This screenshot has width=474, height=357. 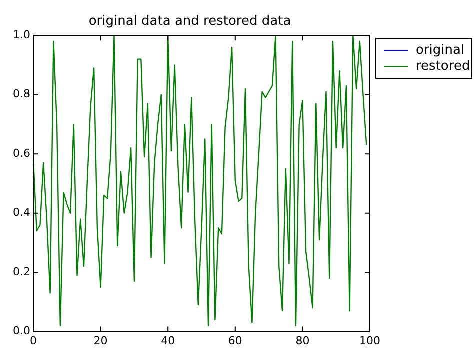 What do you see at coordinates (33, 341) in the screenshot?
I see `x-tick-label: 0` at bounding box center [33, 341].